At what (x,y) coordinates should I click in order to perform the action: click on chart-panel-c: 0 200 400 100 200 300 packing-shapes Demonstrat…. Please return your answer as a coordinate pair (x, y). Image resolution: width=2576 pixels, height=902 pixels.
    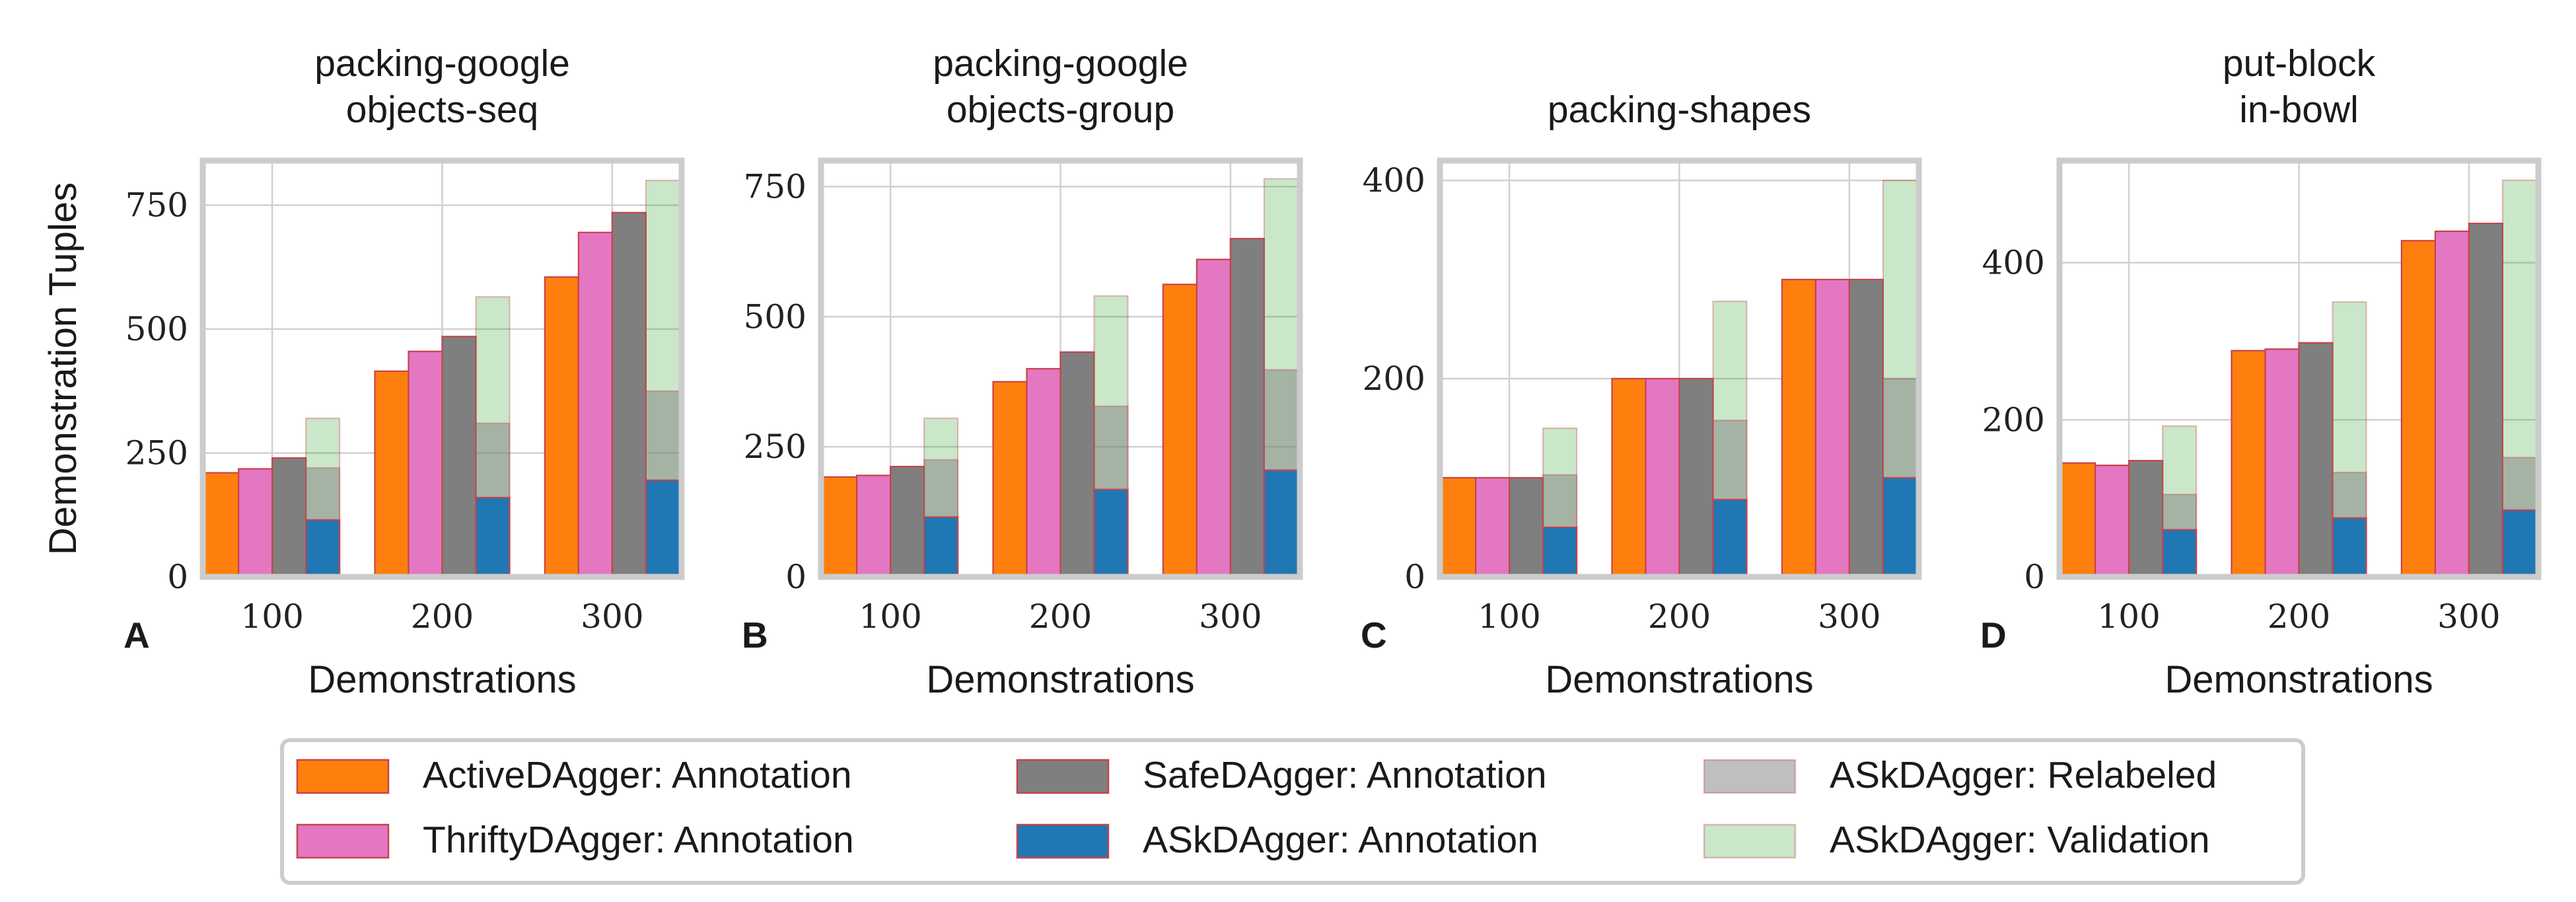
    Looking at the image, I should click on (1642, 395).